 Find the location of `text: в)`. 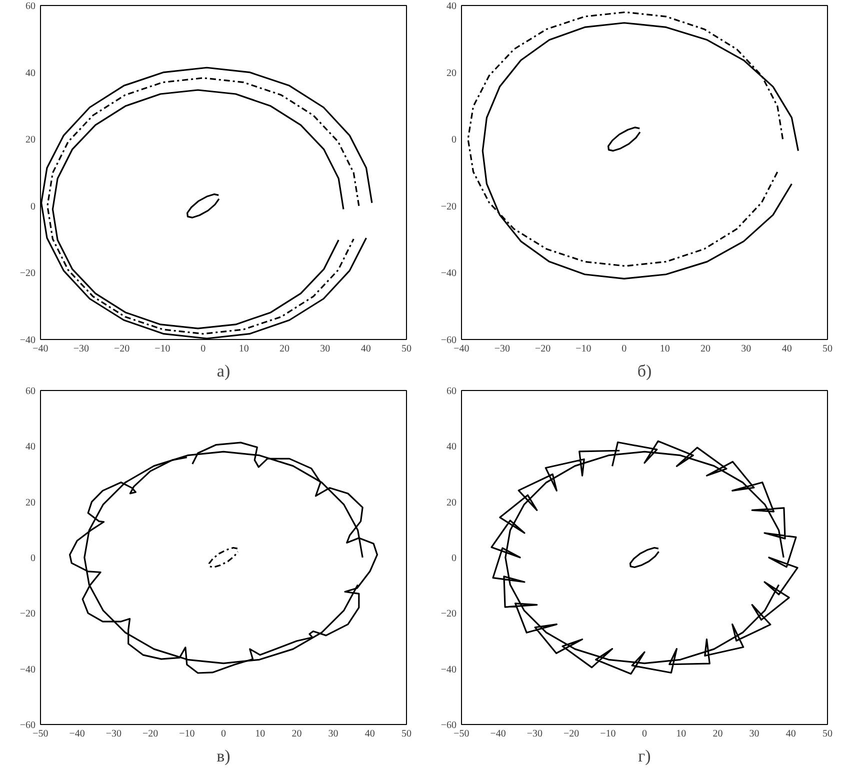

text: в) is located at coordinates (223, 756).